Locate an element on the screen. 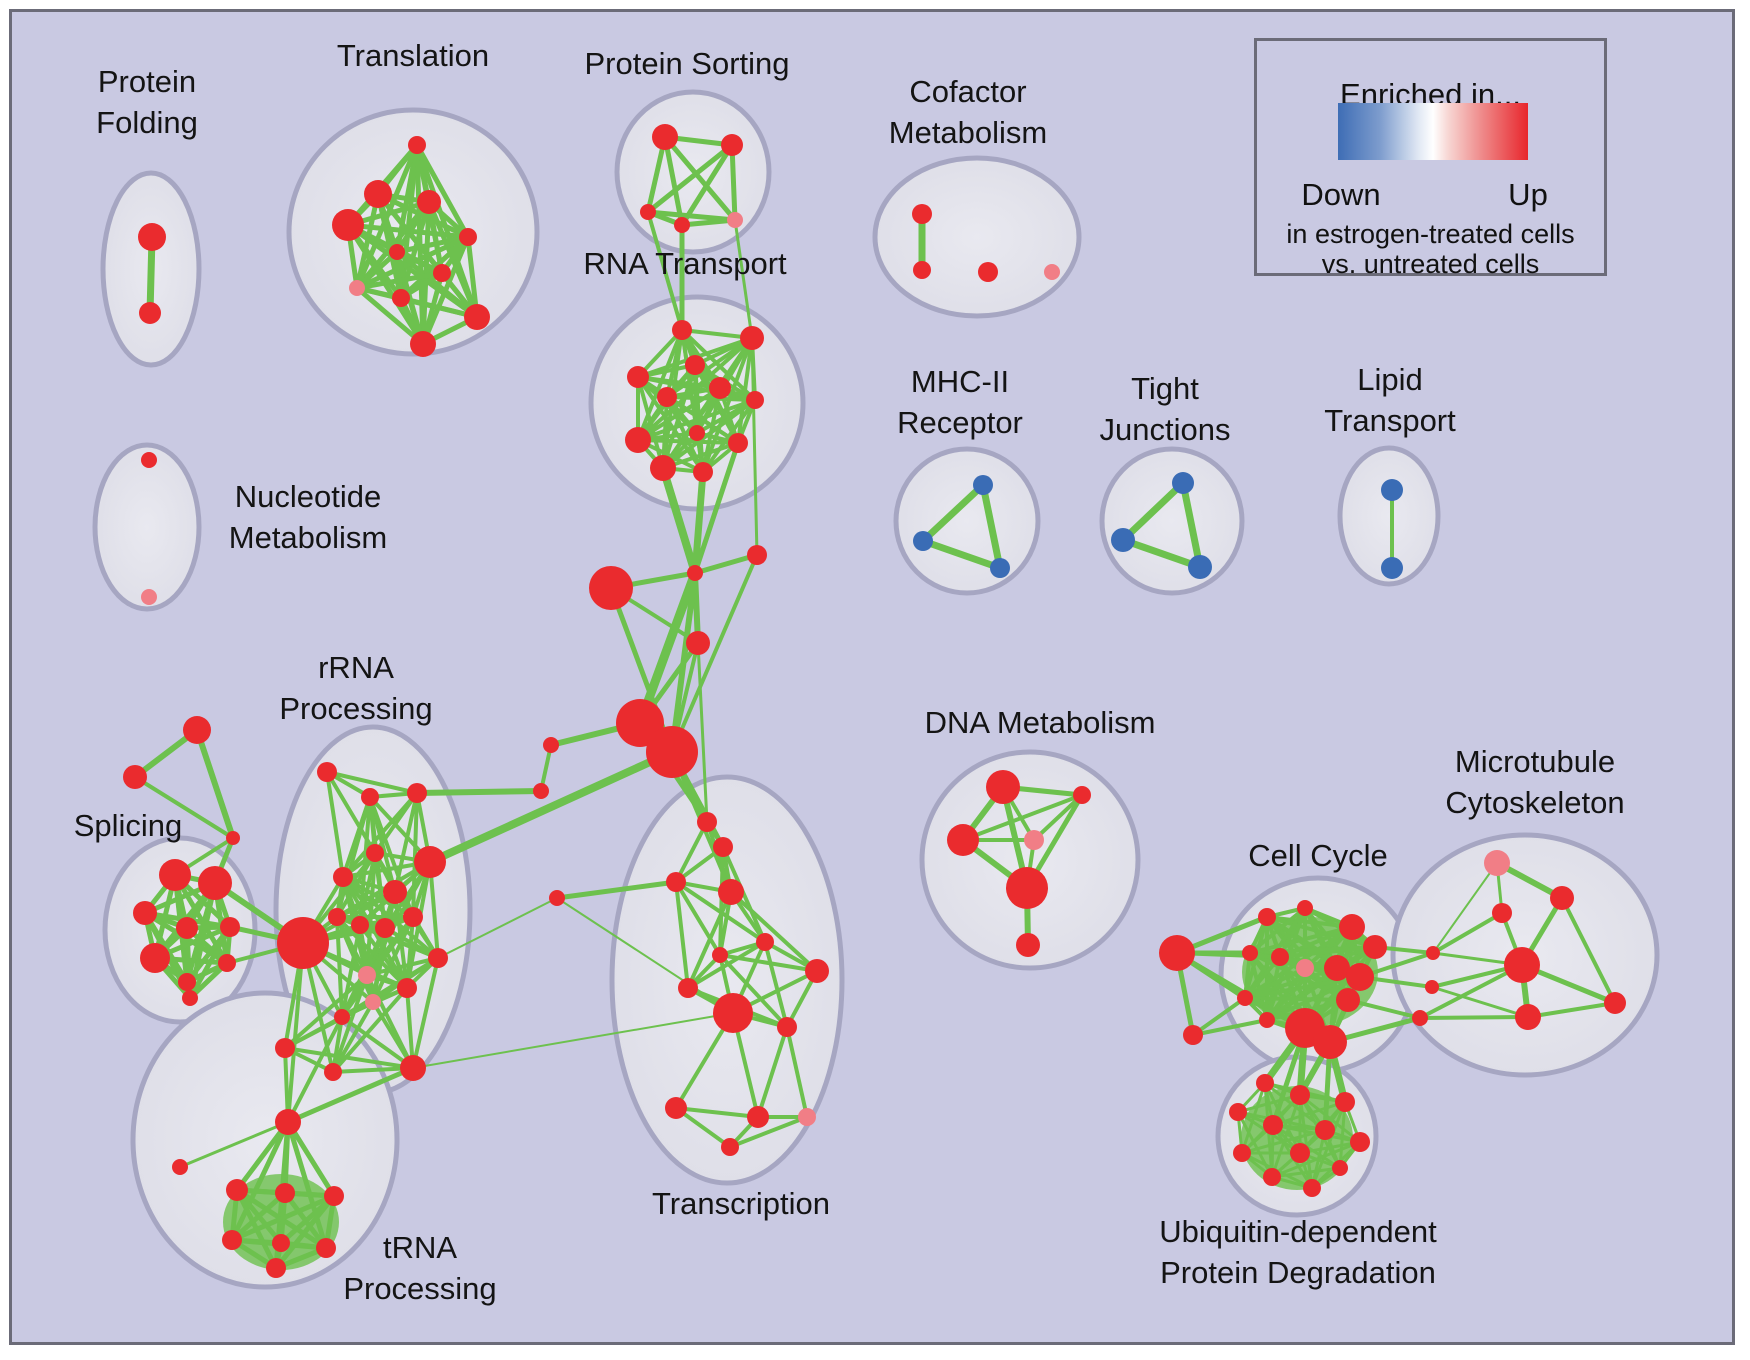 This screenshot has width=1750, height=1360. gene-set-node-m3 is located at coordinates (1420, 1018).